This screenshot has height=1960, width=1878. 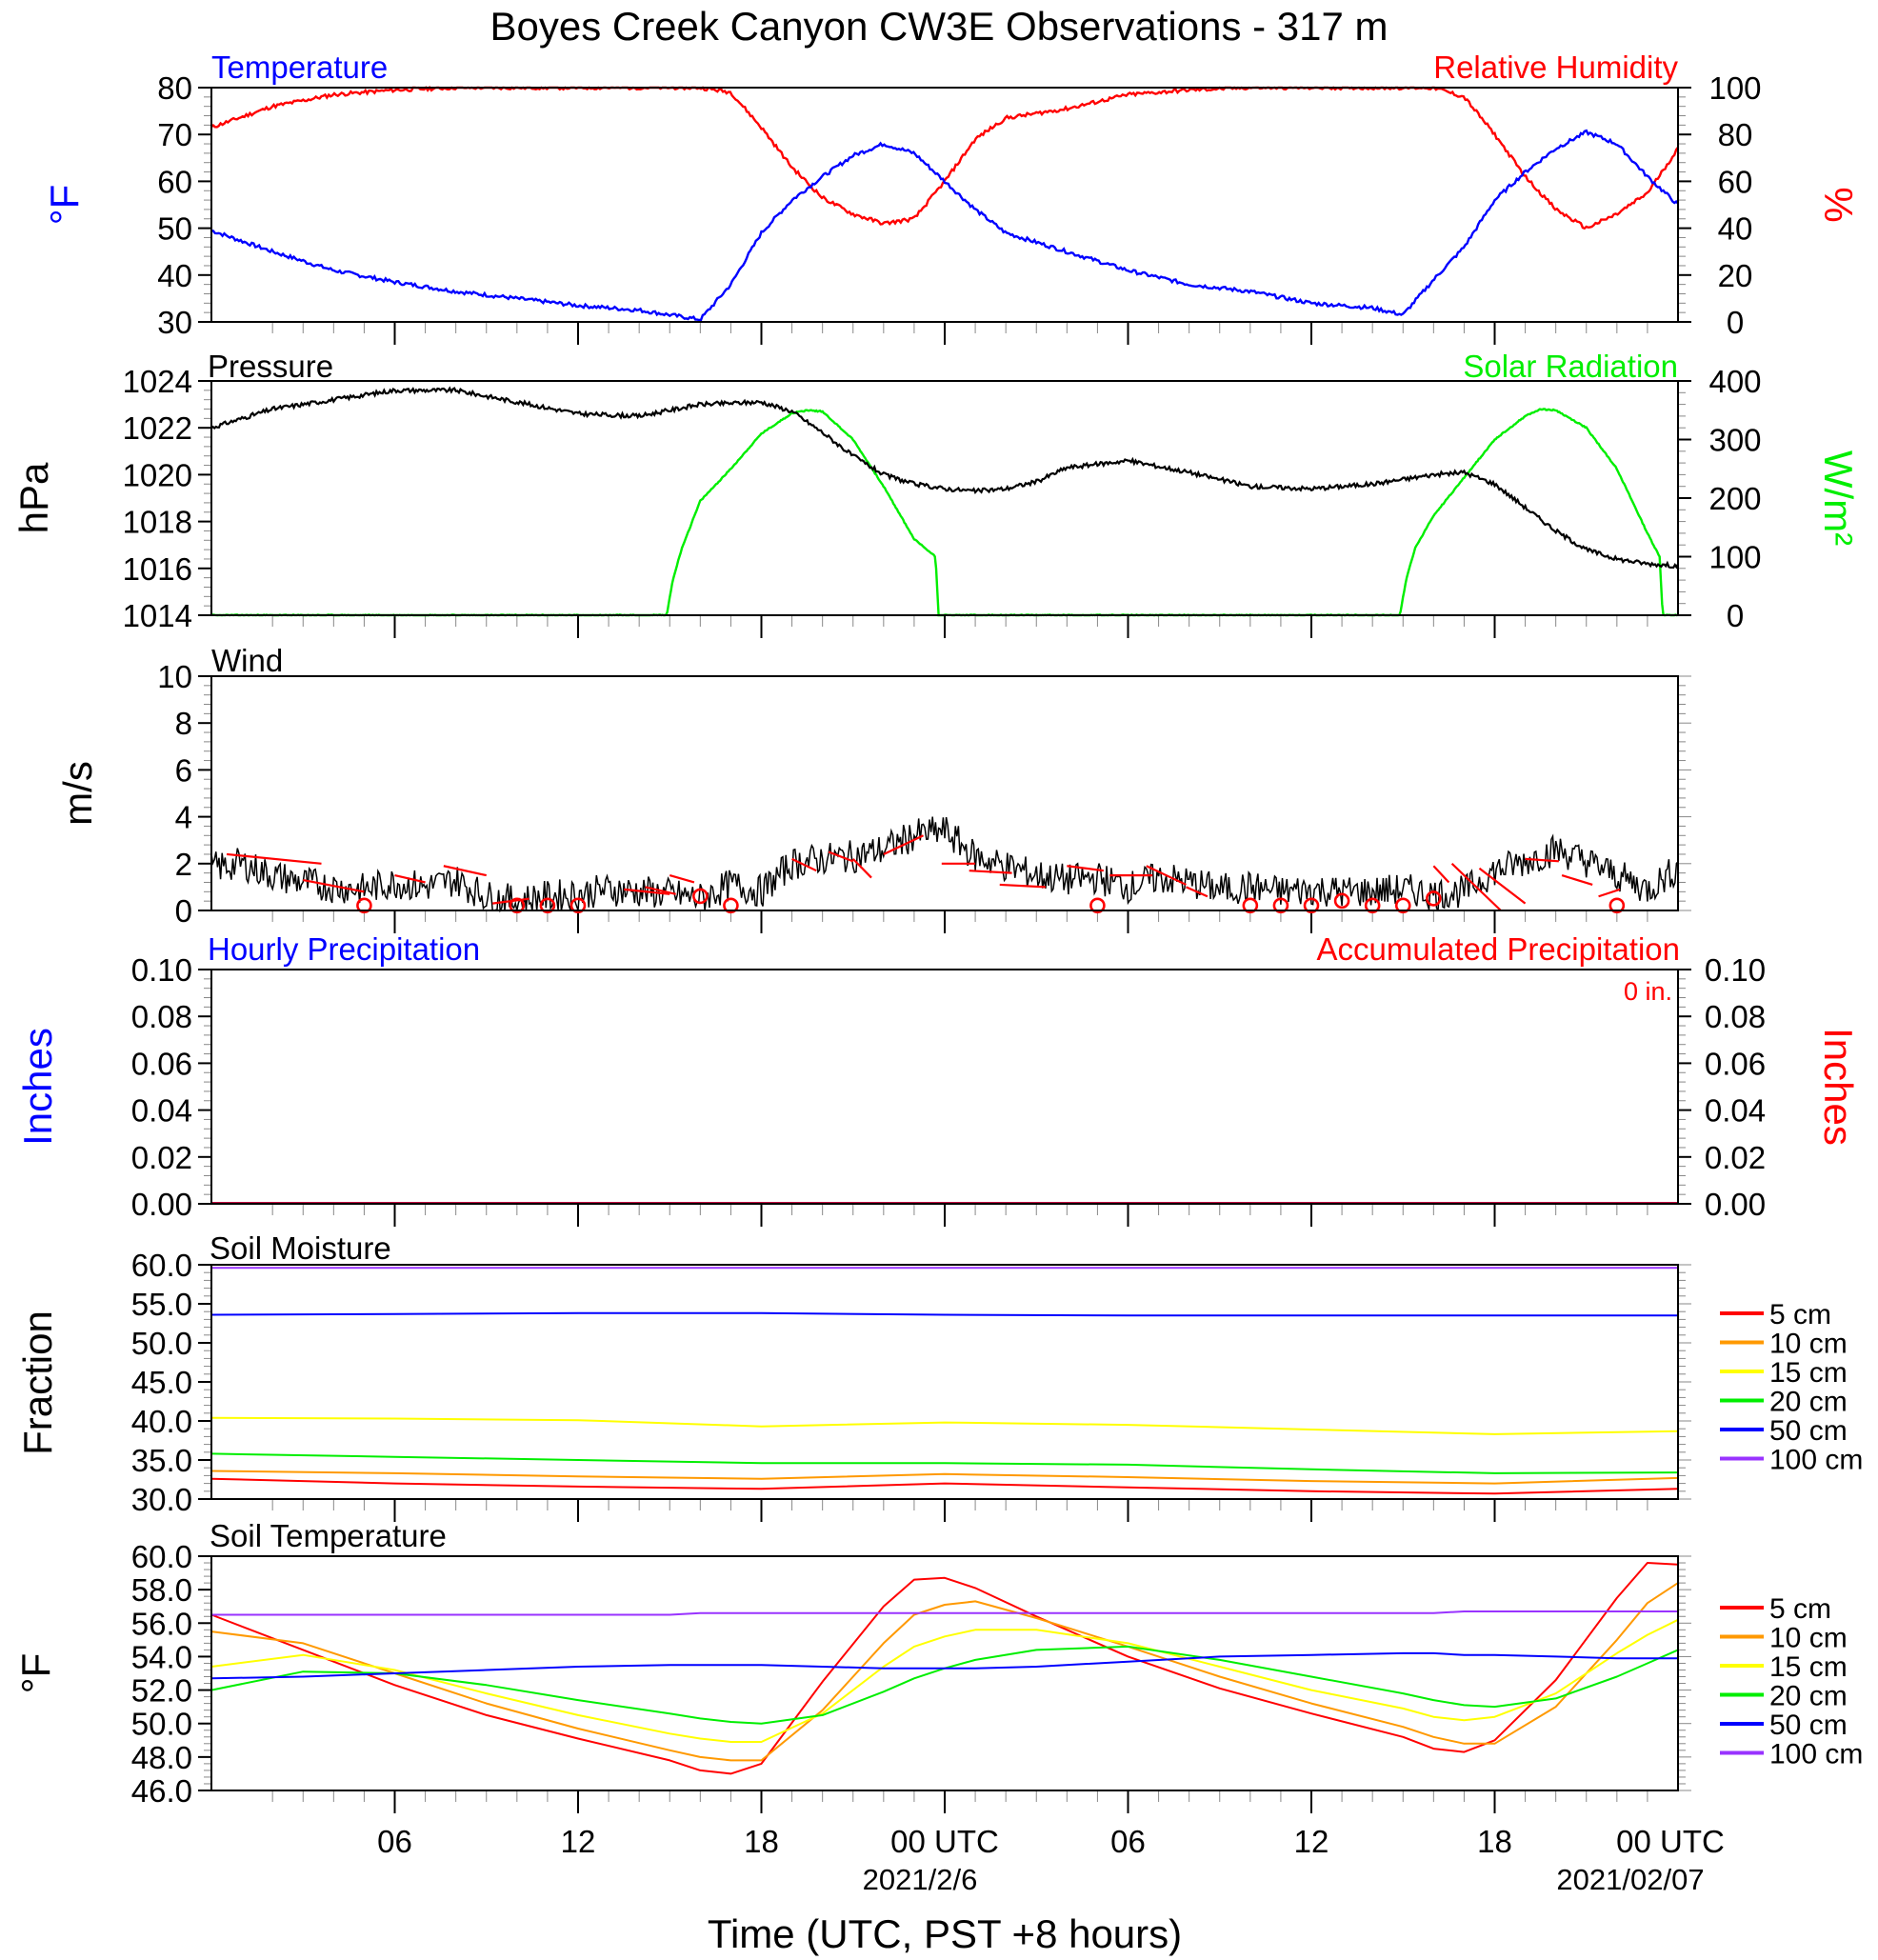 What do you see at coordinates (1808, 1696) in the screenshot?
I see `legend-label: 20 cm` at bounding box center [1808, 1696].